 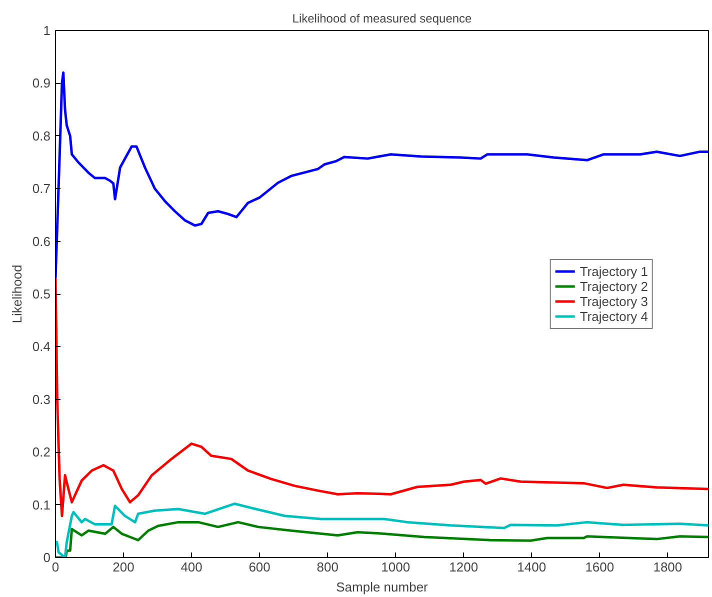 I want to click on x-tick-label: 400, so click(x=191, y=567).